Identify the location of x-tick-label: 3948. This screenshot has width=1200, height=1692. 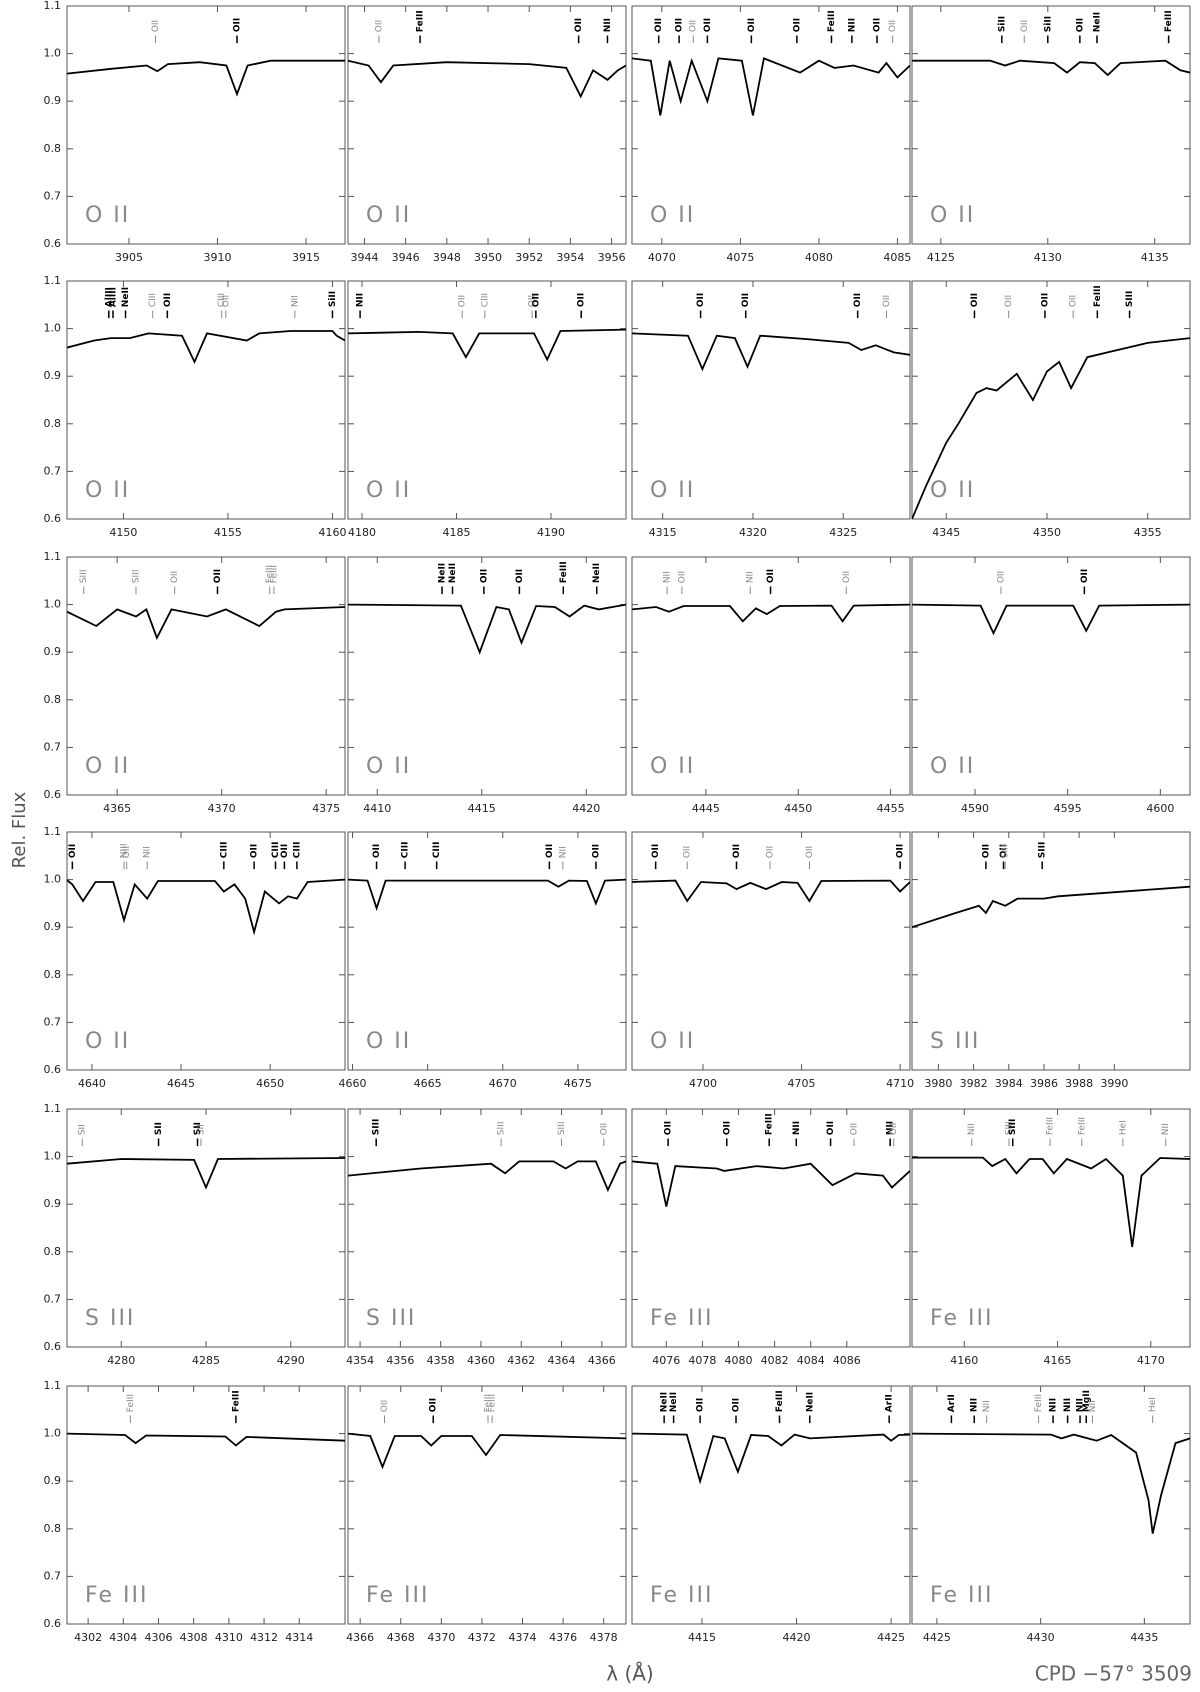
(447, 257).